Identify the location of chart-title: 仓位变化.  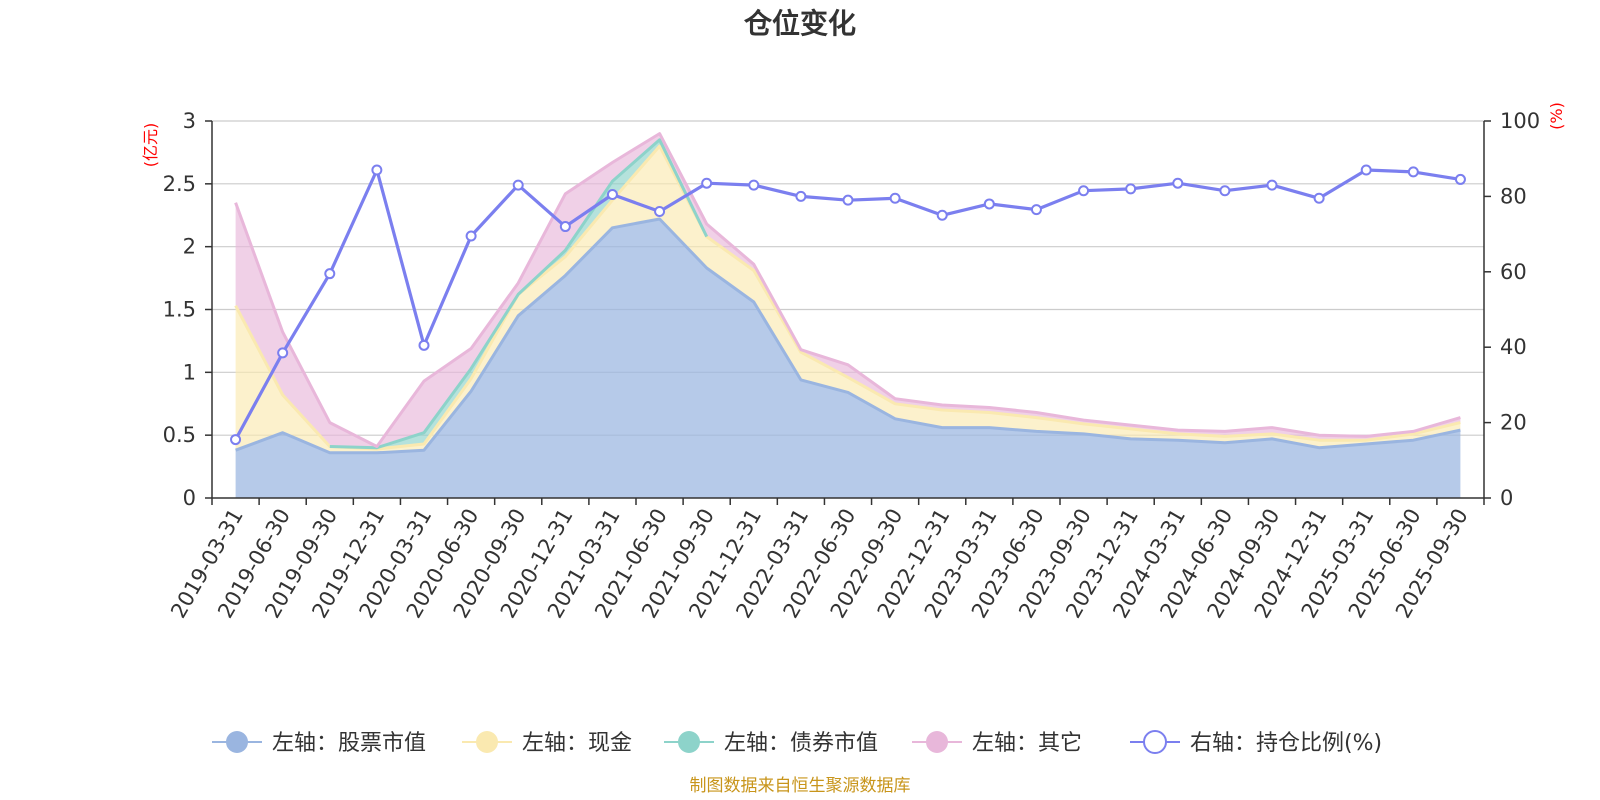
(800, 23).